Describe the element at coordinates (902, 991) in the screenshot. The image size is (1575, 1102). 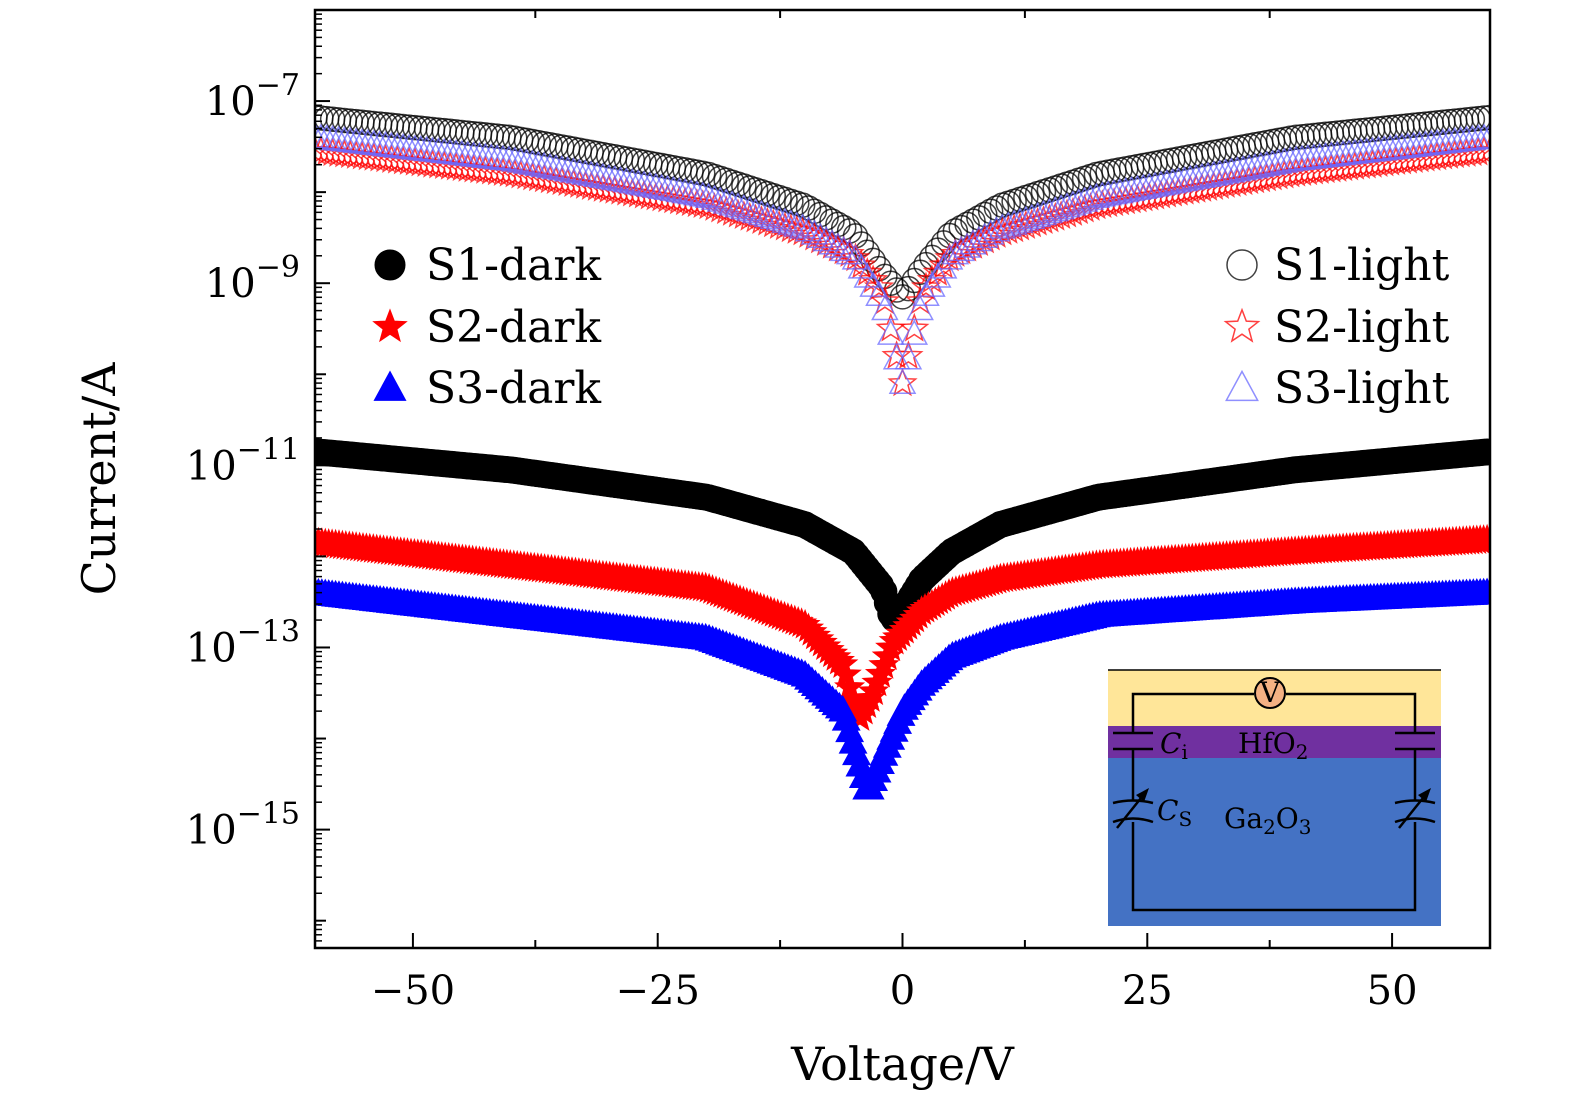
I see `x-tick-label: 0` at that location.